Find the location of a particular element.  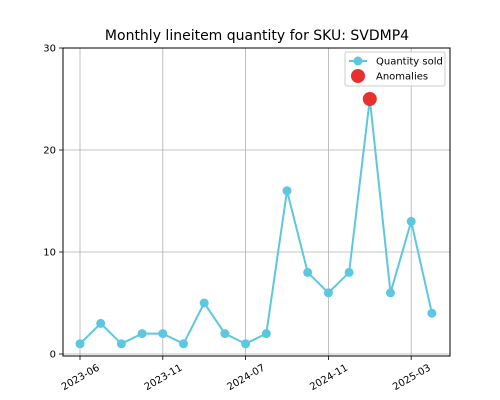

legend-label-quantity-sold: Quantity sold is located at coordinates (409, 62).